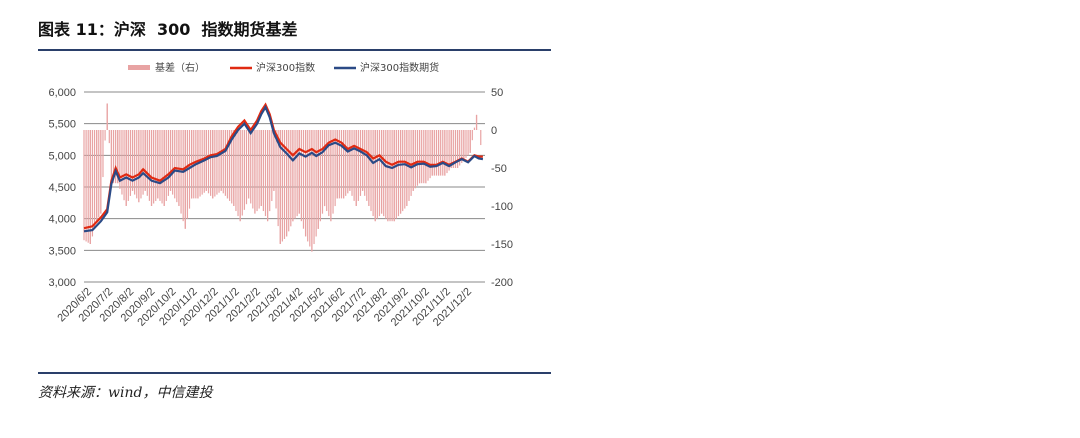 The width and height of the screenshot is (1080, 438). What do you see at coordinates (399, 67) in the screenshot?
I see `legend-label-futures: 沪深300指数期货` at bounding box center [399, 67].